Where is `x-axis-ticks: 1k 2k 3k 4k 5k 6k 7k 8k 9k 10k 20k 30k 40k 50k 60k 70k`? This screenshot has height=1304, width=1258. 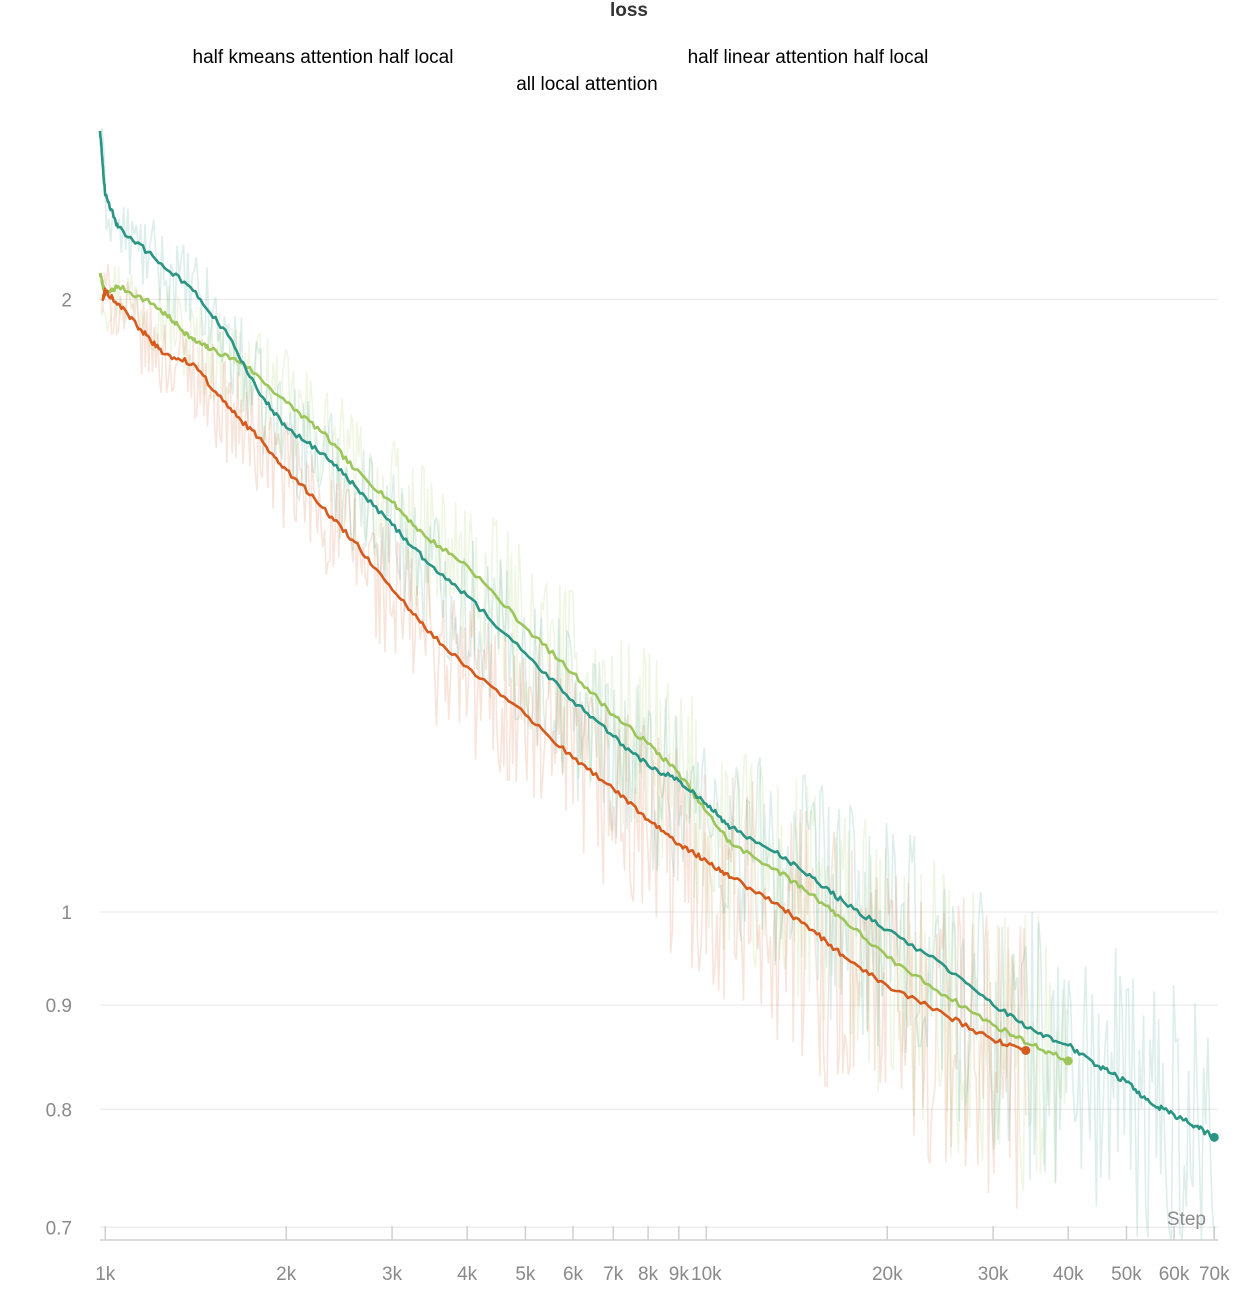
x-axis-ticks: 1k 2k 3k 4k 5k 6k 7k 8k 9k 10k 20k 30k 40k 50k 60k 70k is located at coordinates (662, 1255).